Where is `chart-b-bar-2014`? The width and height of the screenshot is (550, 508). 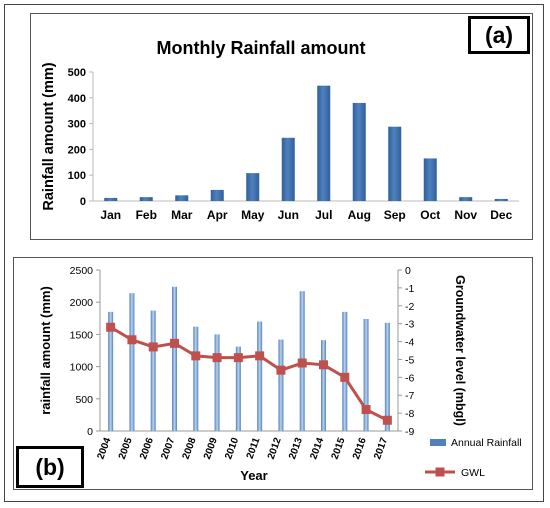 chart-b-bar-2014 is located at coordinates (323, 385).